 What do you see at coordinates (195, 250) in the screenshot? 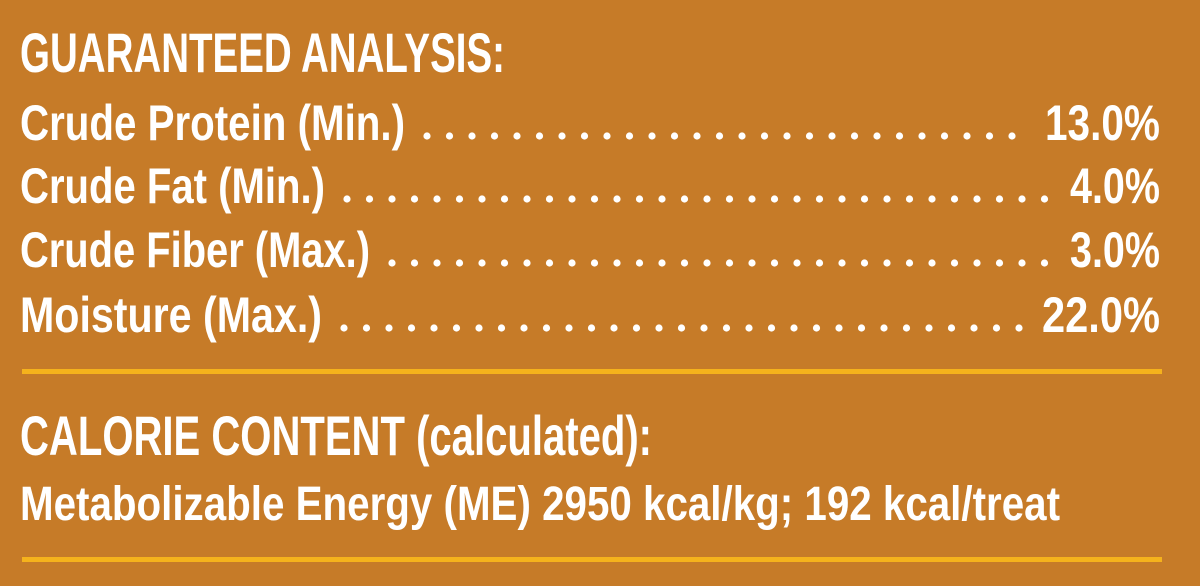
I see `row-label: Crude Fiber (Max.)` at bounding box center [195, 250].